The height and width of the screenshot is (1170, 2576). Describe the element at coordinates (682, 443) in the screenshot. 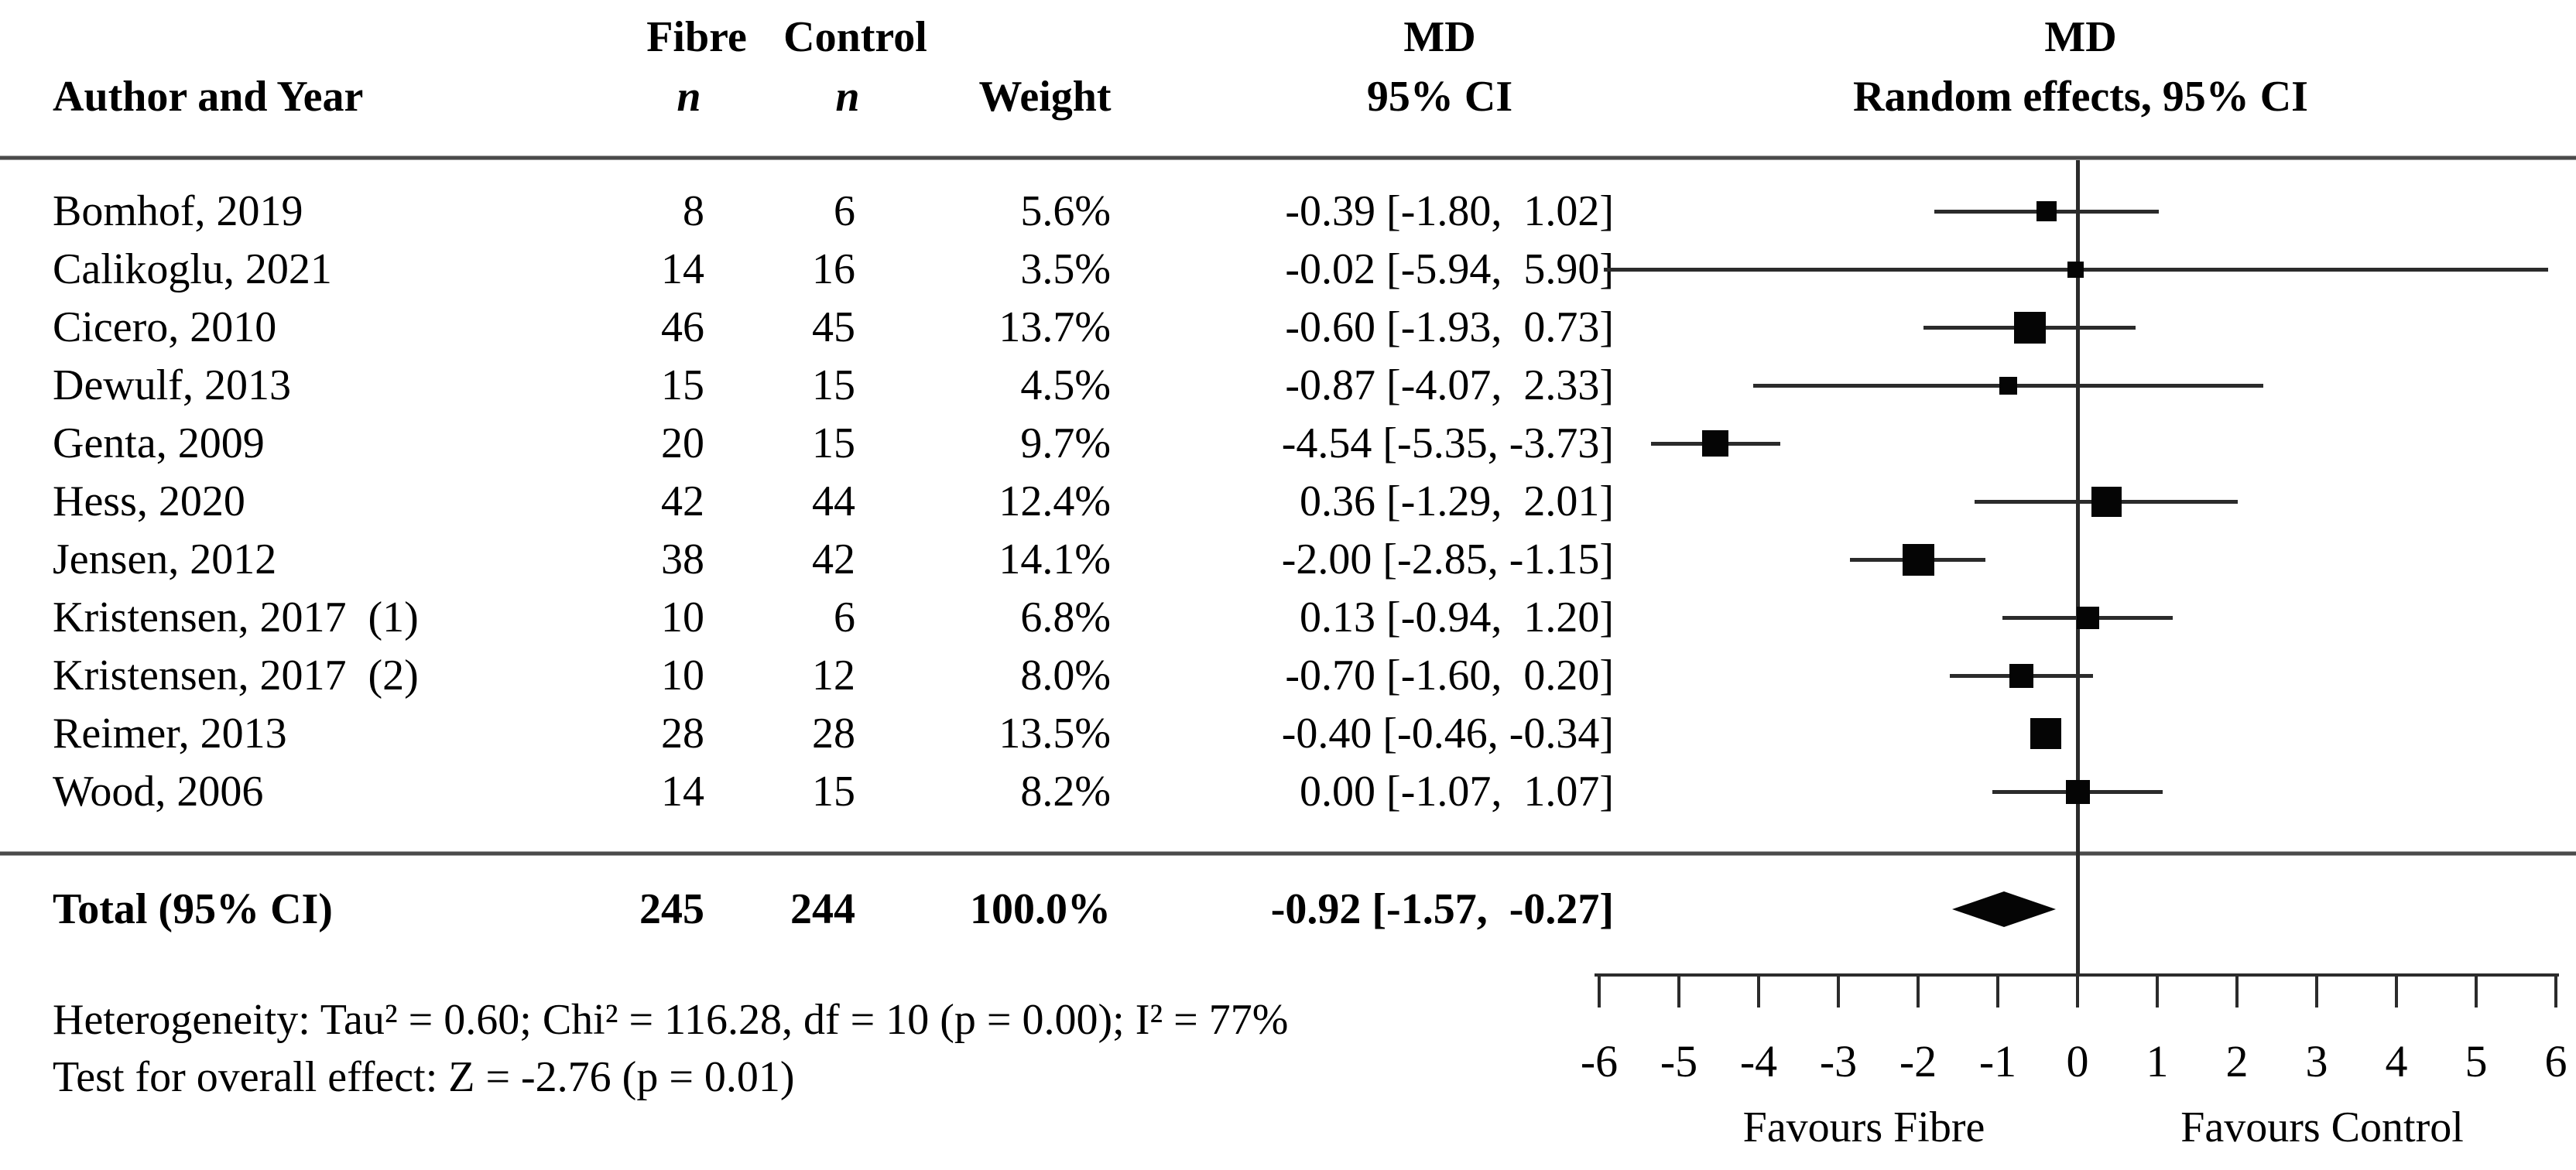

I see `study-n-fibre: 20` at that location.